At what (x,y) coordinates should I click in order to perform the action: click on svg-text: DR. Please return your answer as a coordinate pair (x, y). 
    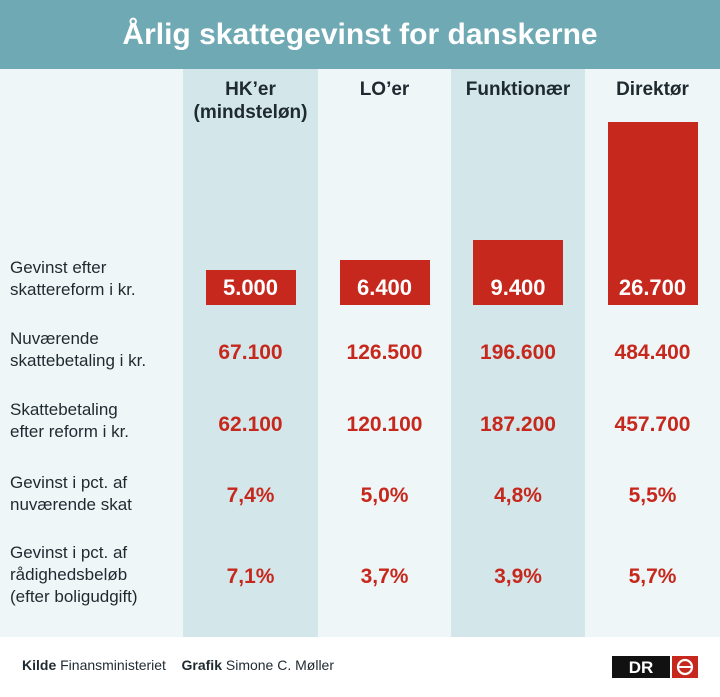
    Looking at the image, I should click on (641, 667).